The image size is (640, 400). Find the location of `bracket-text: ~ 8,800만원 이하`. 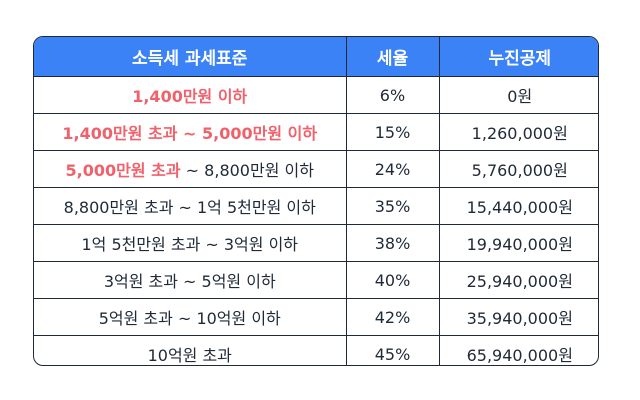

bracket-text: ~ 8,800만원 이하 is located at coordinates (247, 170).